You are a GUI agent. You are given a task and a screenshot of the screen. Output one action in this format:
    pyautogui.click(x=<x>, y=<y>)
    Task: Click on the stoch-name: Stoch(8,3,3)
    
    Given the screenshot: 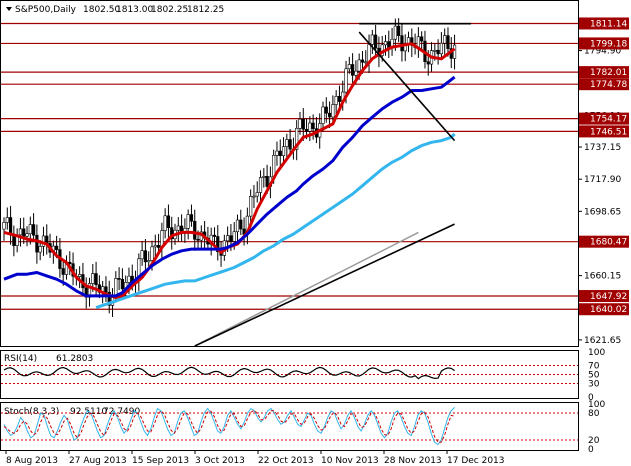 What is the action you would take?
    pyautogui.click(x=31, y=412)
    